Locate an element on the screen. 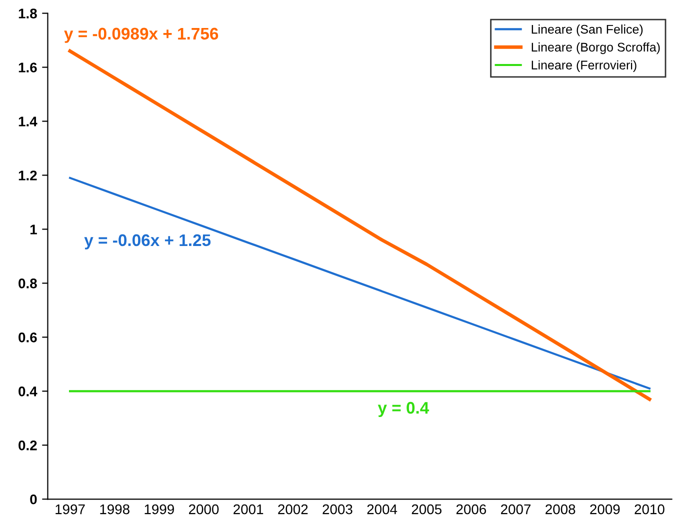 Image resolution: width=682 pixels, height=531 pixels. annotation: y = 0.4 is located at coordinates (404, 410).